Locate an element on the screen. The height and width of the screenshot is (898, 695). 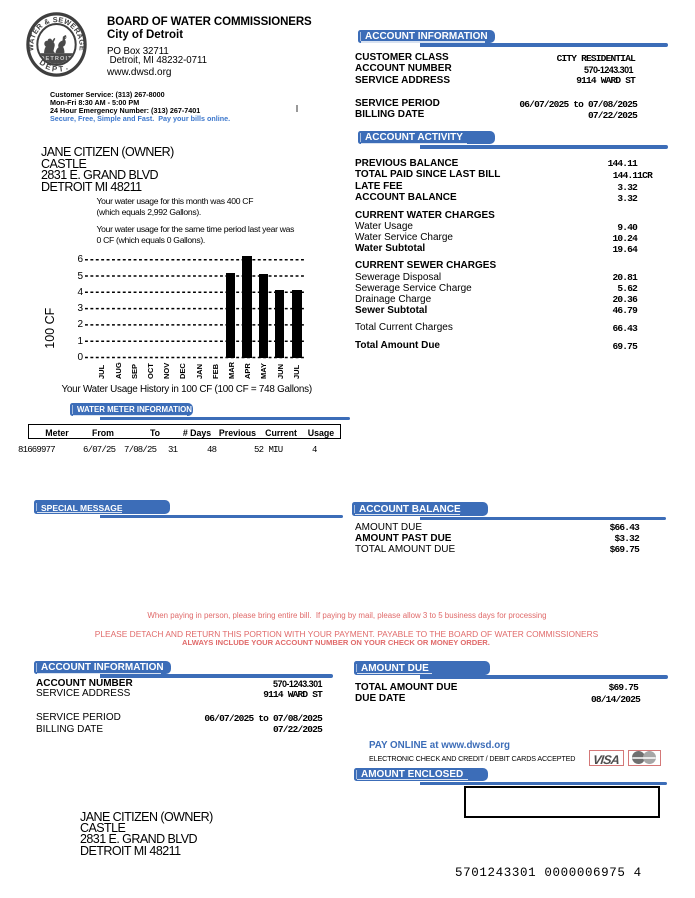
svg-text: P is located at coordinates (54, 69).